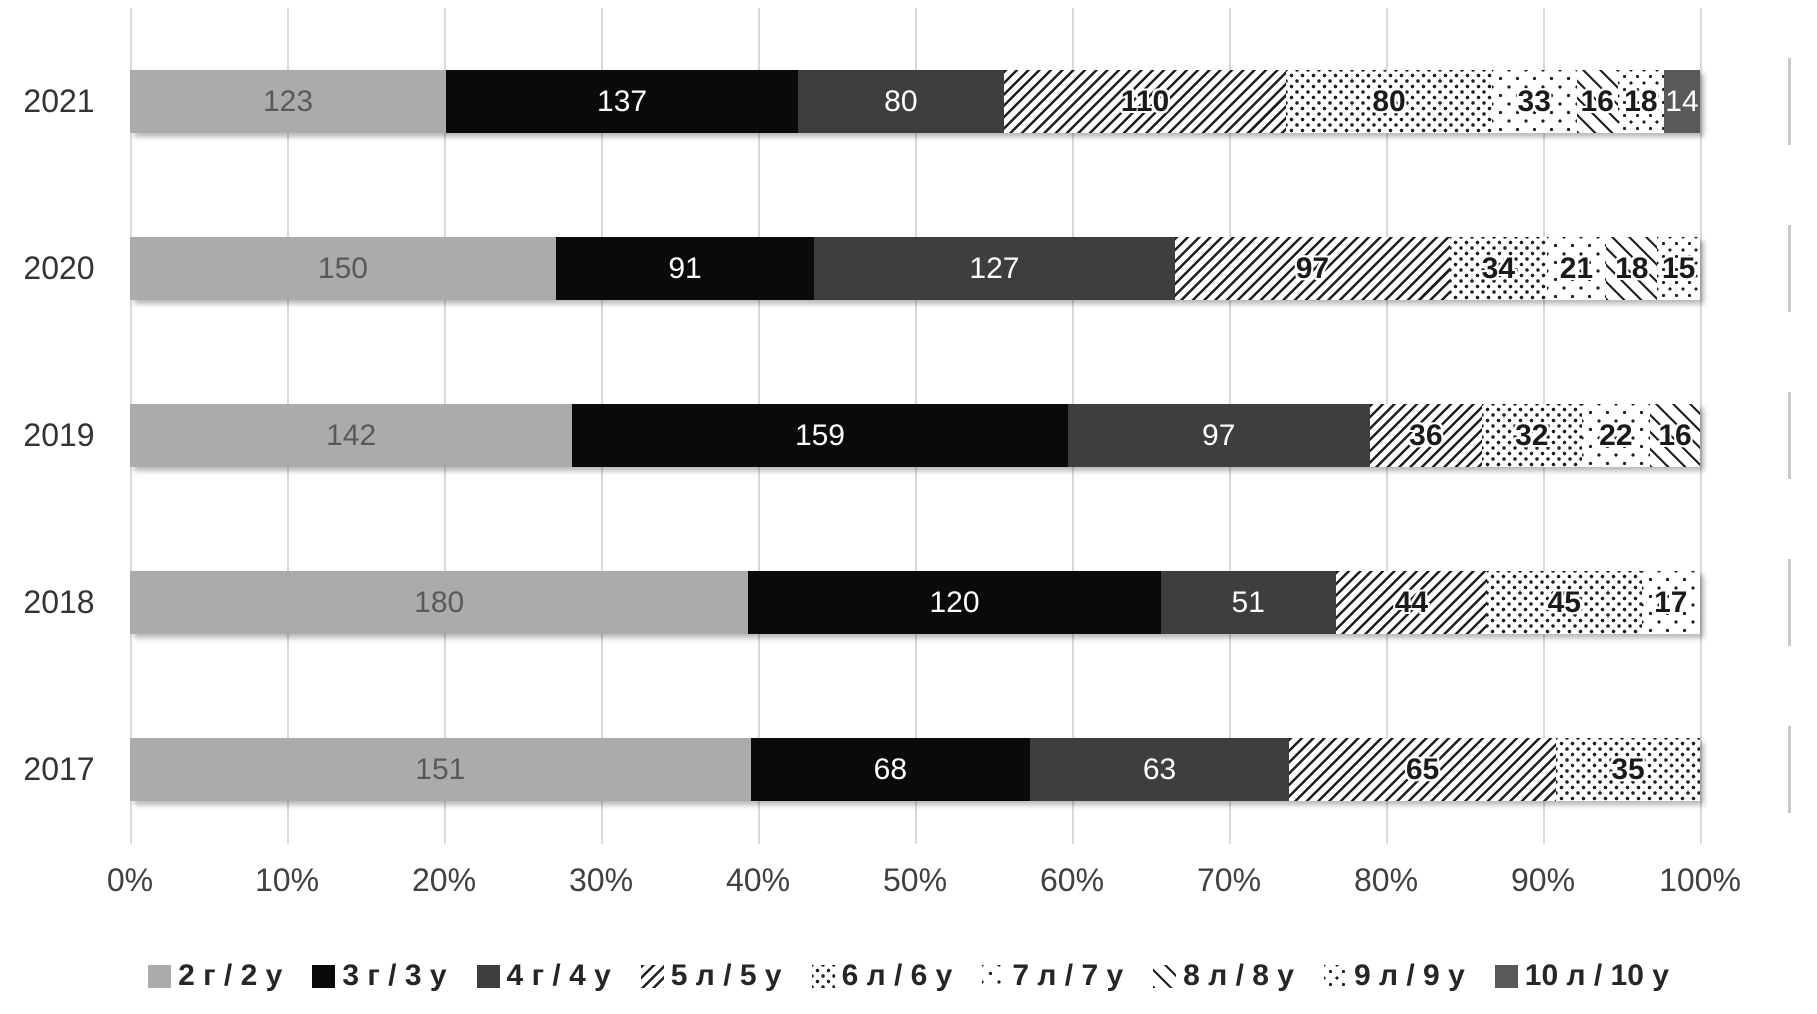  I want to click on segment-value-label: 150, so click(342, 268).